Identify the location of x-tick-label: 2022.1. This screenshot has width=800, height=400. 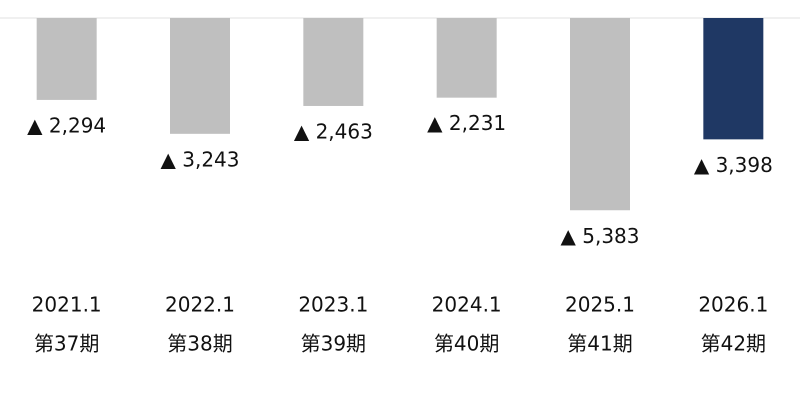
(200, 305).